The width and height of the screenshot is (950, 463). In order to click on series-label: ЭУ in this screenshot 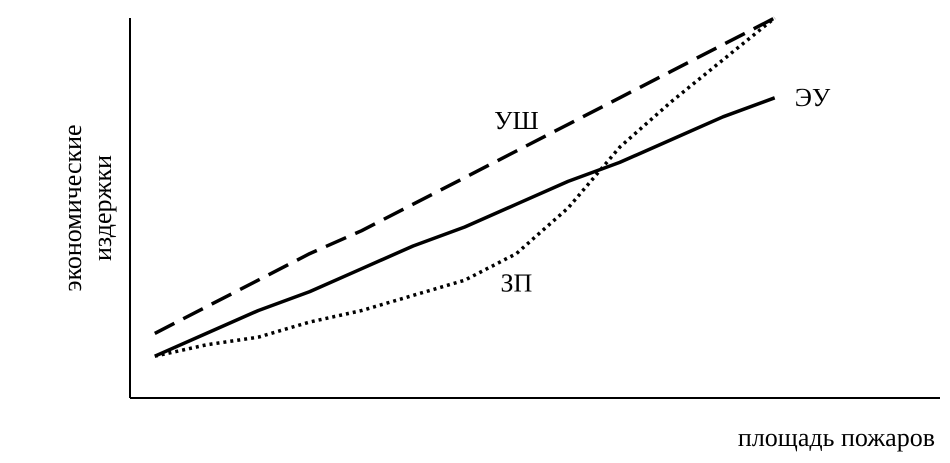, I will do `click(812, 97)`.